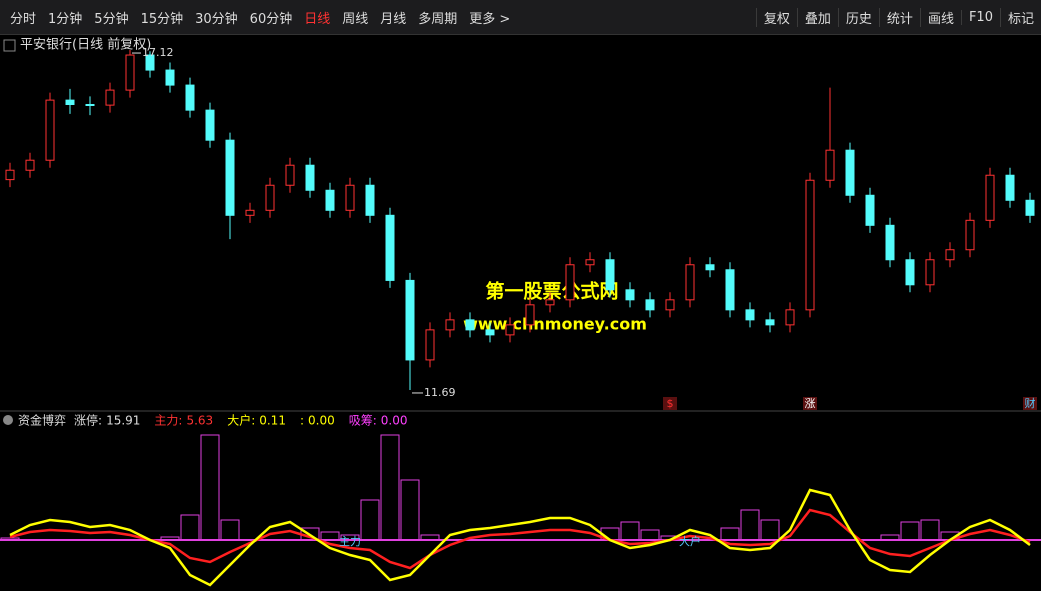  What do you see at coordinates (162, 19) in the screenshot?
I see `toolbar-button: 15分钟` at bounding box center [162, 19].